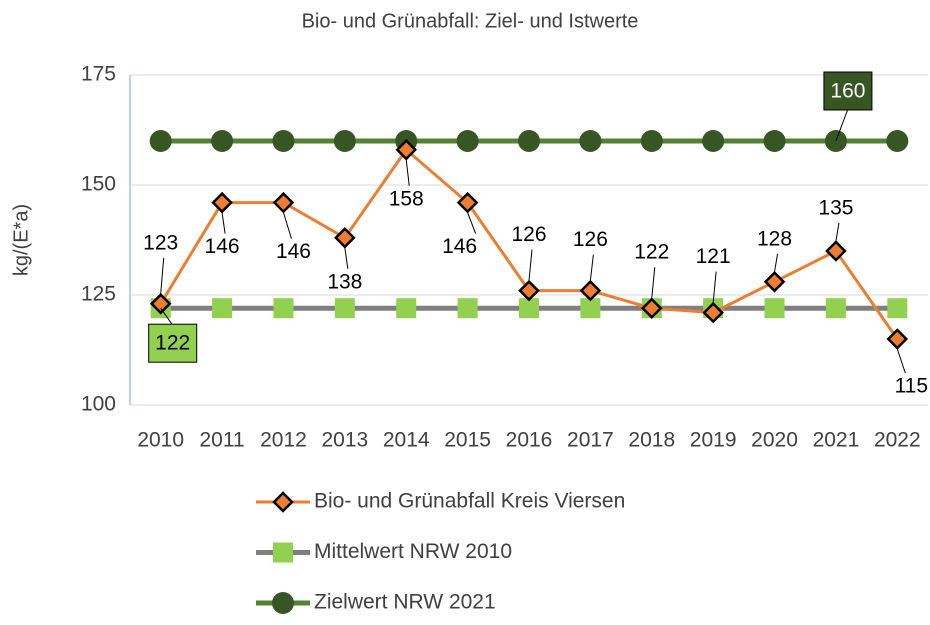  I want to click on y-tick-label: 125, so click(98, 294).